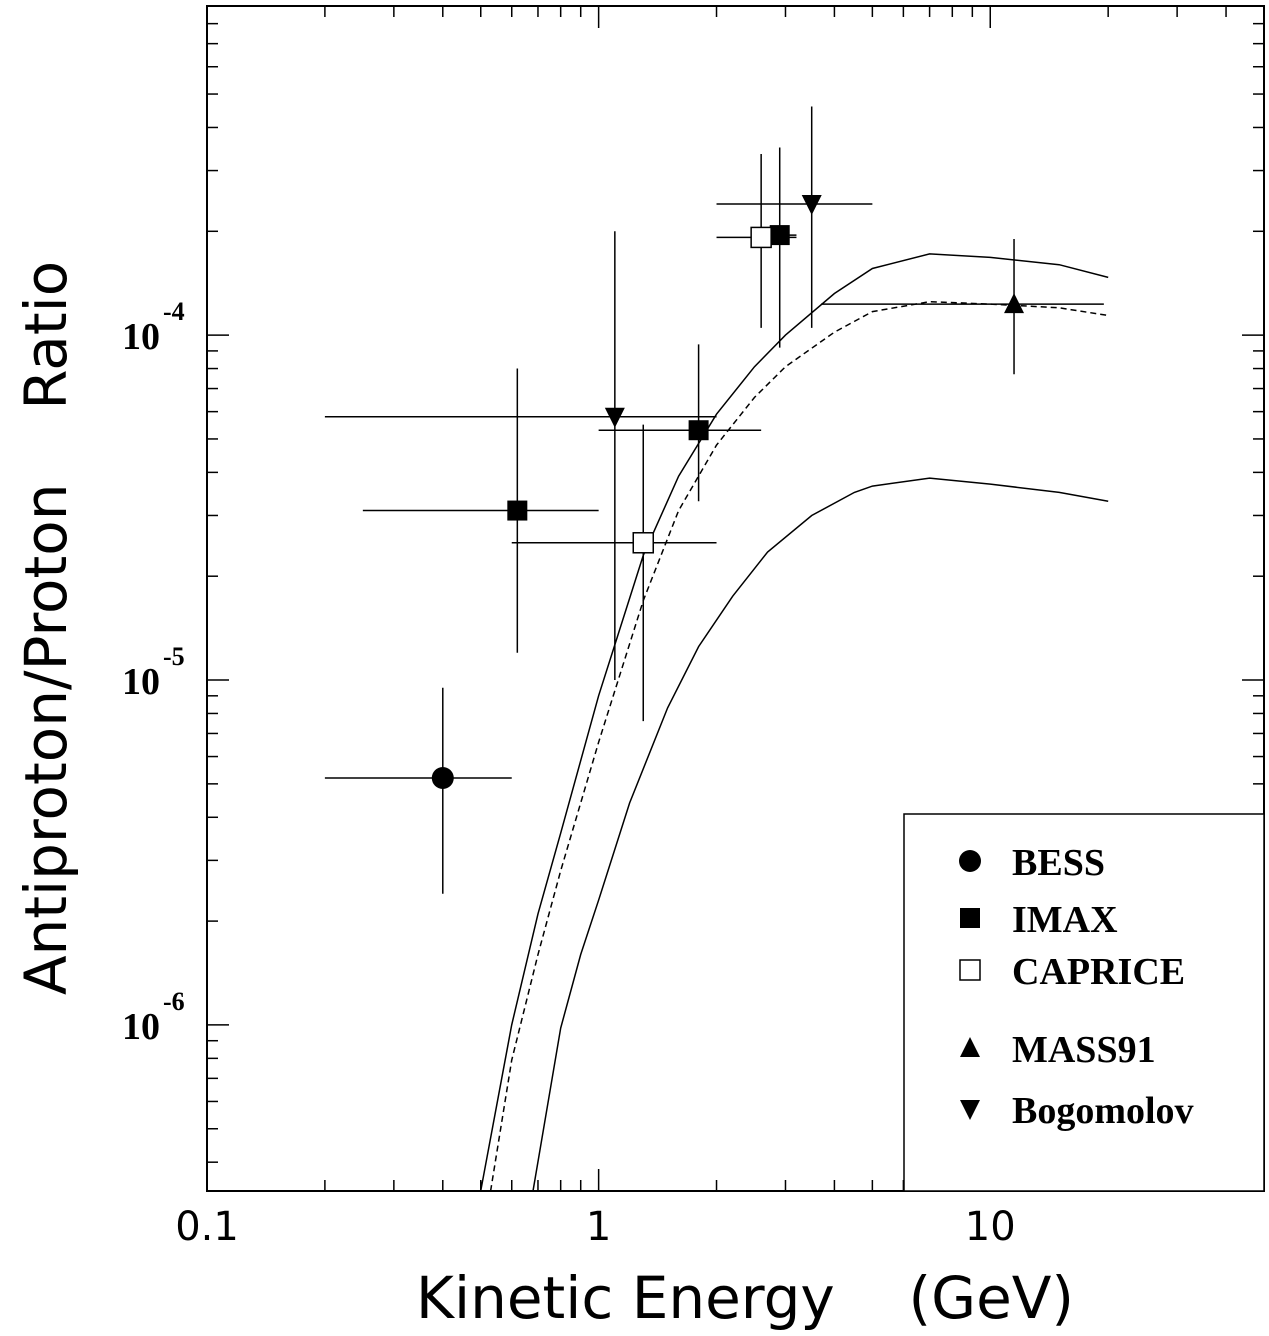  What do you see at coordinates (745, 1298) in the screenshot?
I see `x-axis-title: Kinetic Energy (GeV)` at bounding box center [745, 1298].